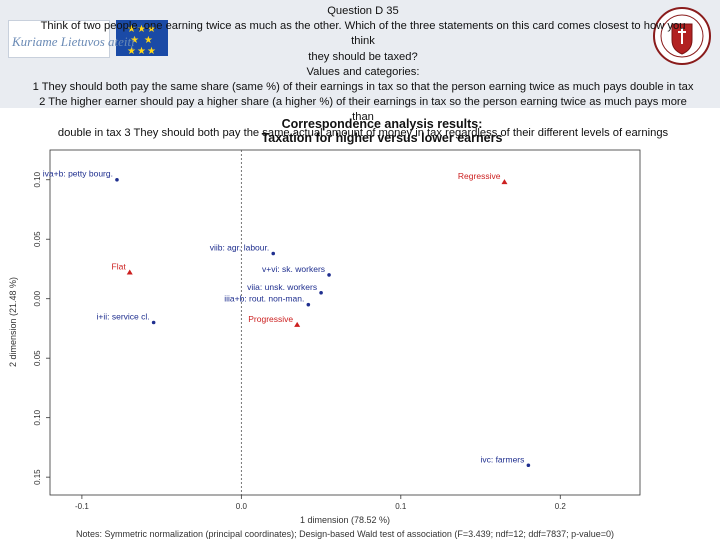 This screenshot has width=720, height=540. I want to click on x-tick-label: -0.1, so click(82, 506).